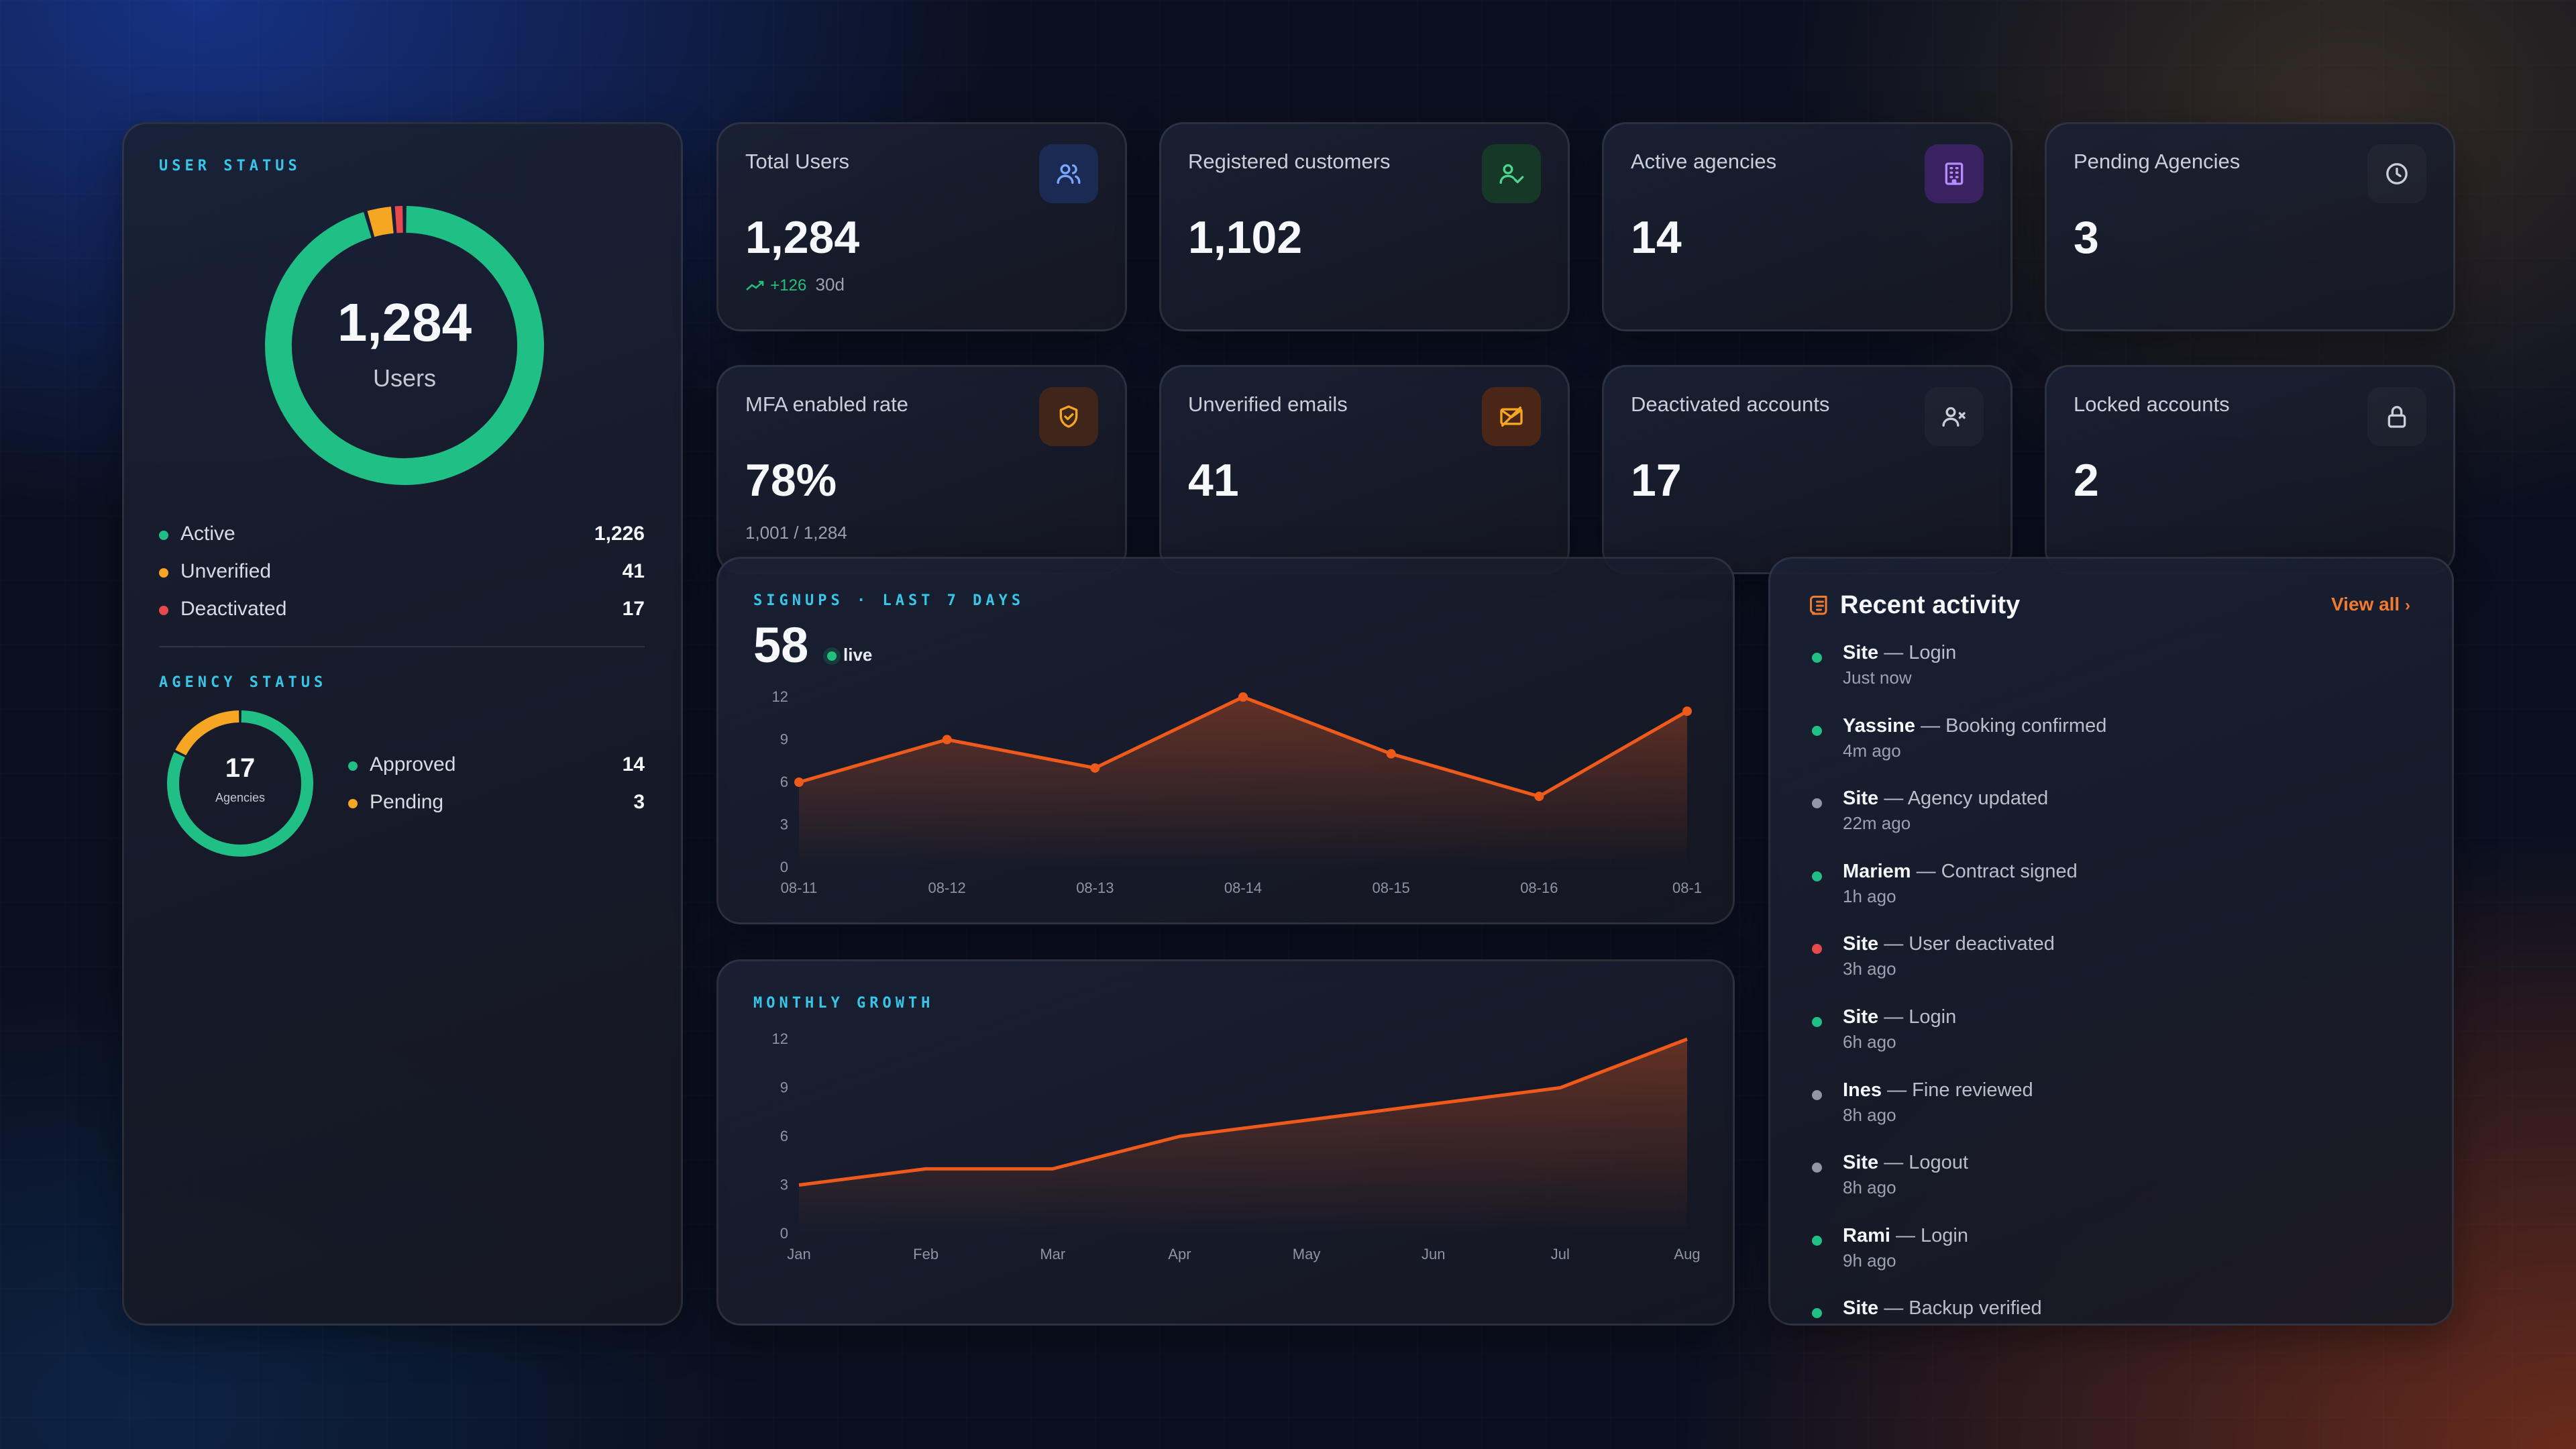 The height and width of the screenshot is (1449, 2576). Describe the element at coordinates (402, 535) in the screenshot. I see `legend-active: Active 1,226` at that location.